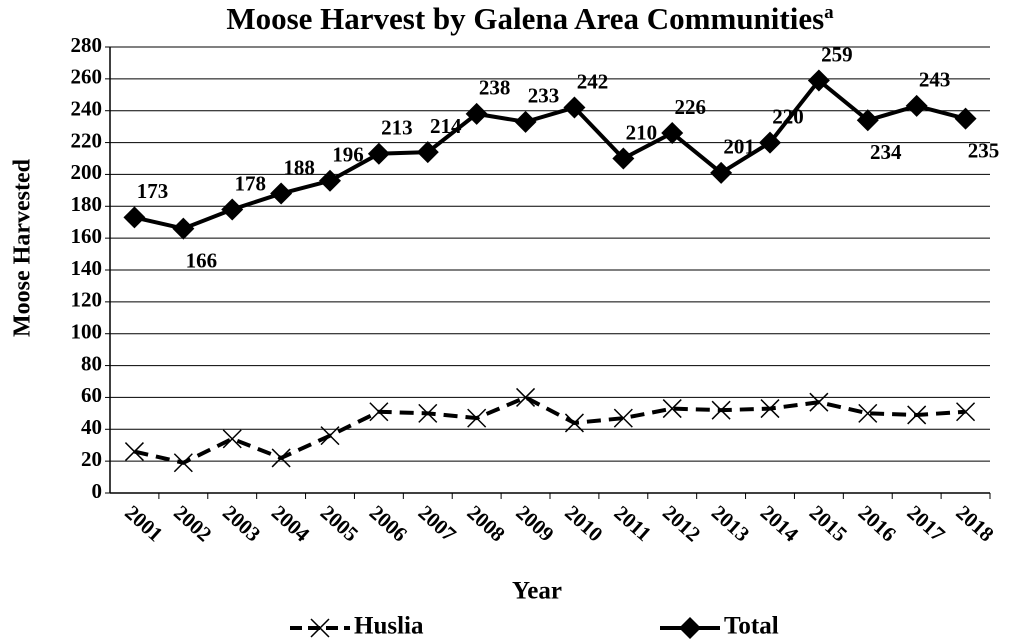 This screenshot has height=642, width=1032. I want to click on y-tick-label: 240, so click(87, 109).